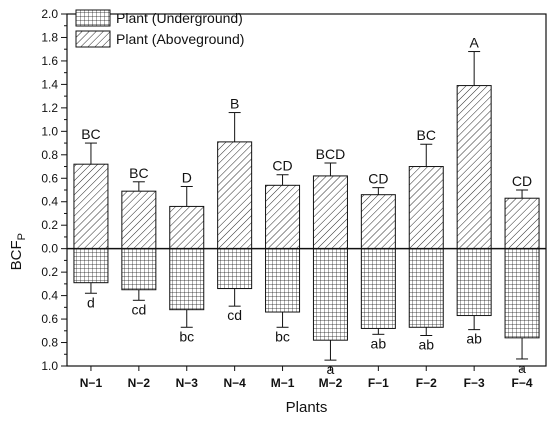  Describe the element at coordinates (331, 154) in the screenshot. I see `sig-label-aboveground: BCD` at that location.